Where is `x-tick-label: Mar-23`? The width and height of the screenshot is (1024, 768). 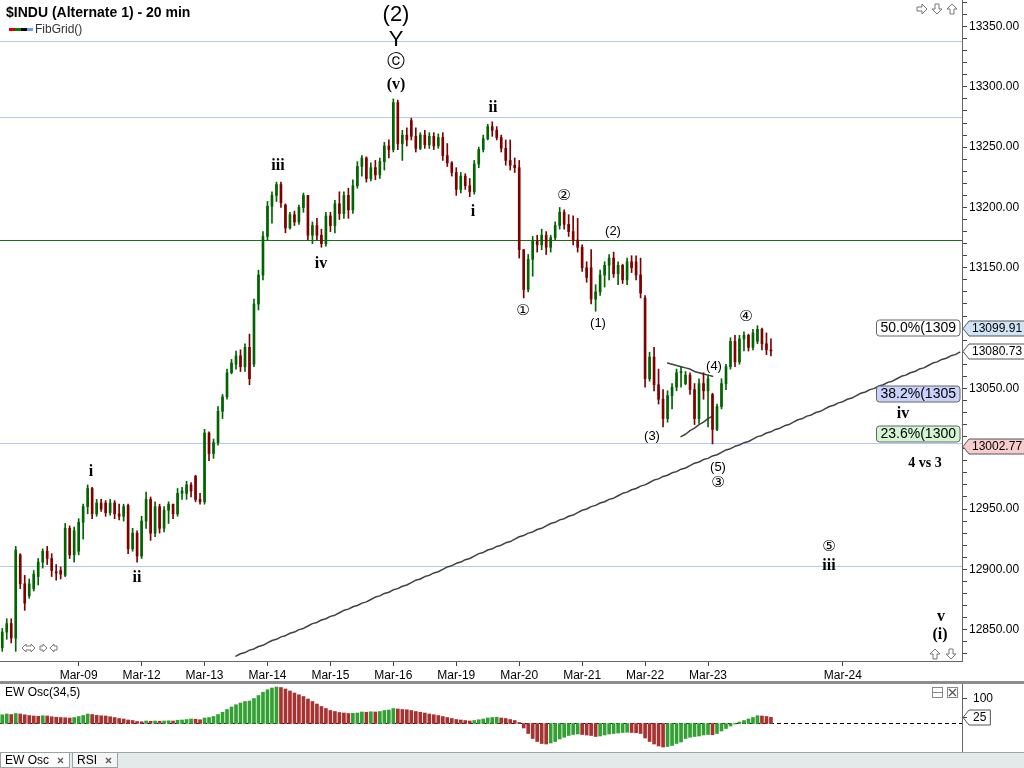
x-tick-label: Mar-23 is located at coordinates (708, 674).